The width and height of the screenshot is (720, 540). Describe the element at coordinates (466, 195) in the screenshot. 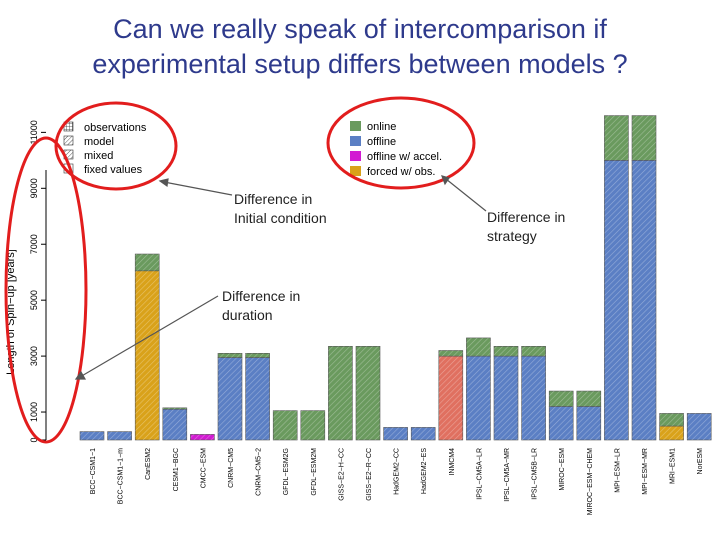

I see `arrow-strategy` at that location.